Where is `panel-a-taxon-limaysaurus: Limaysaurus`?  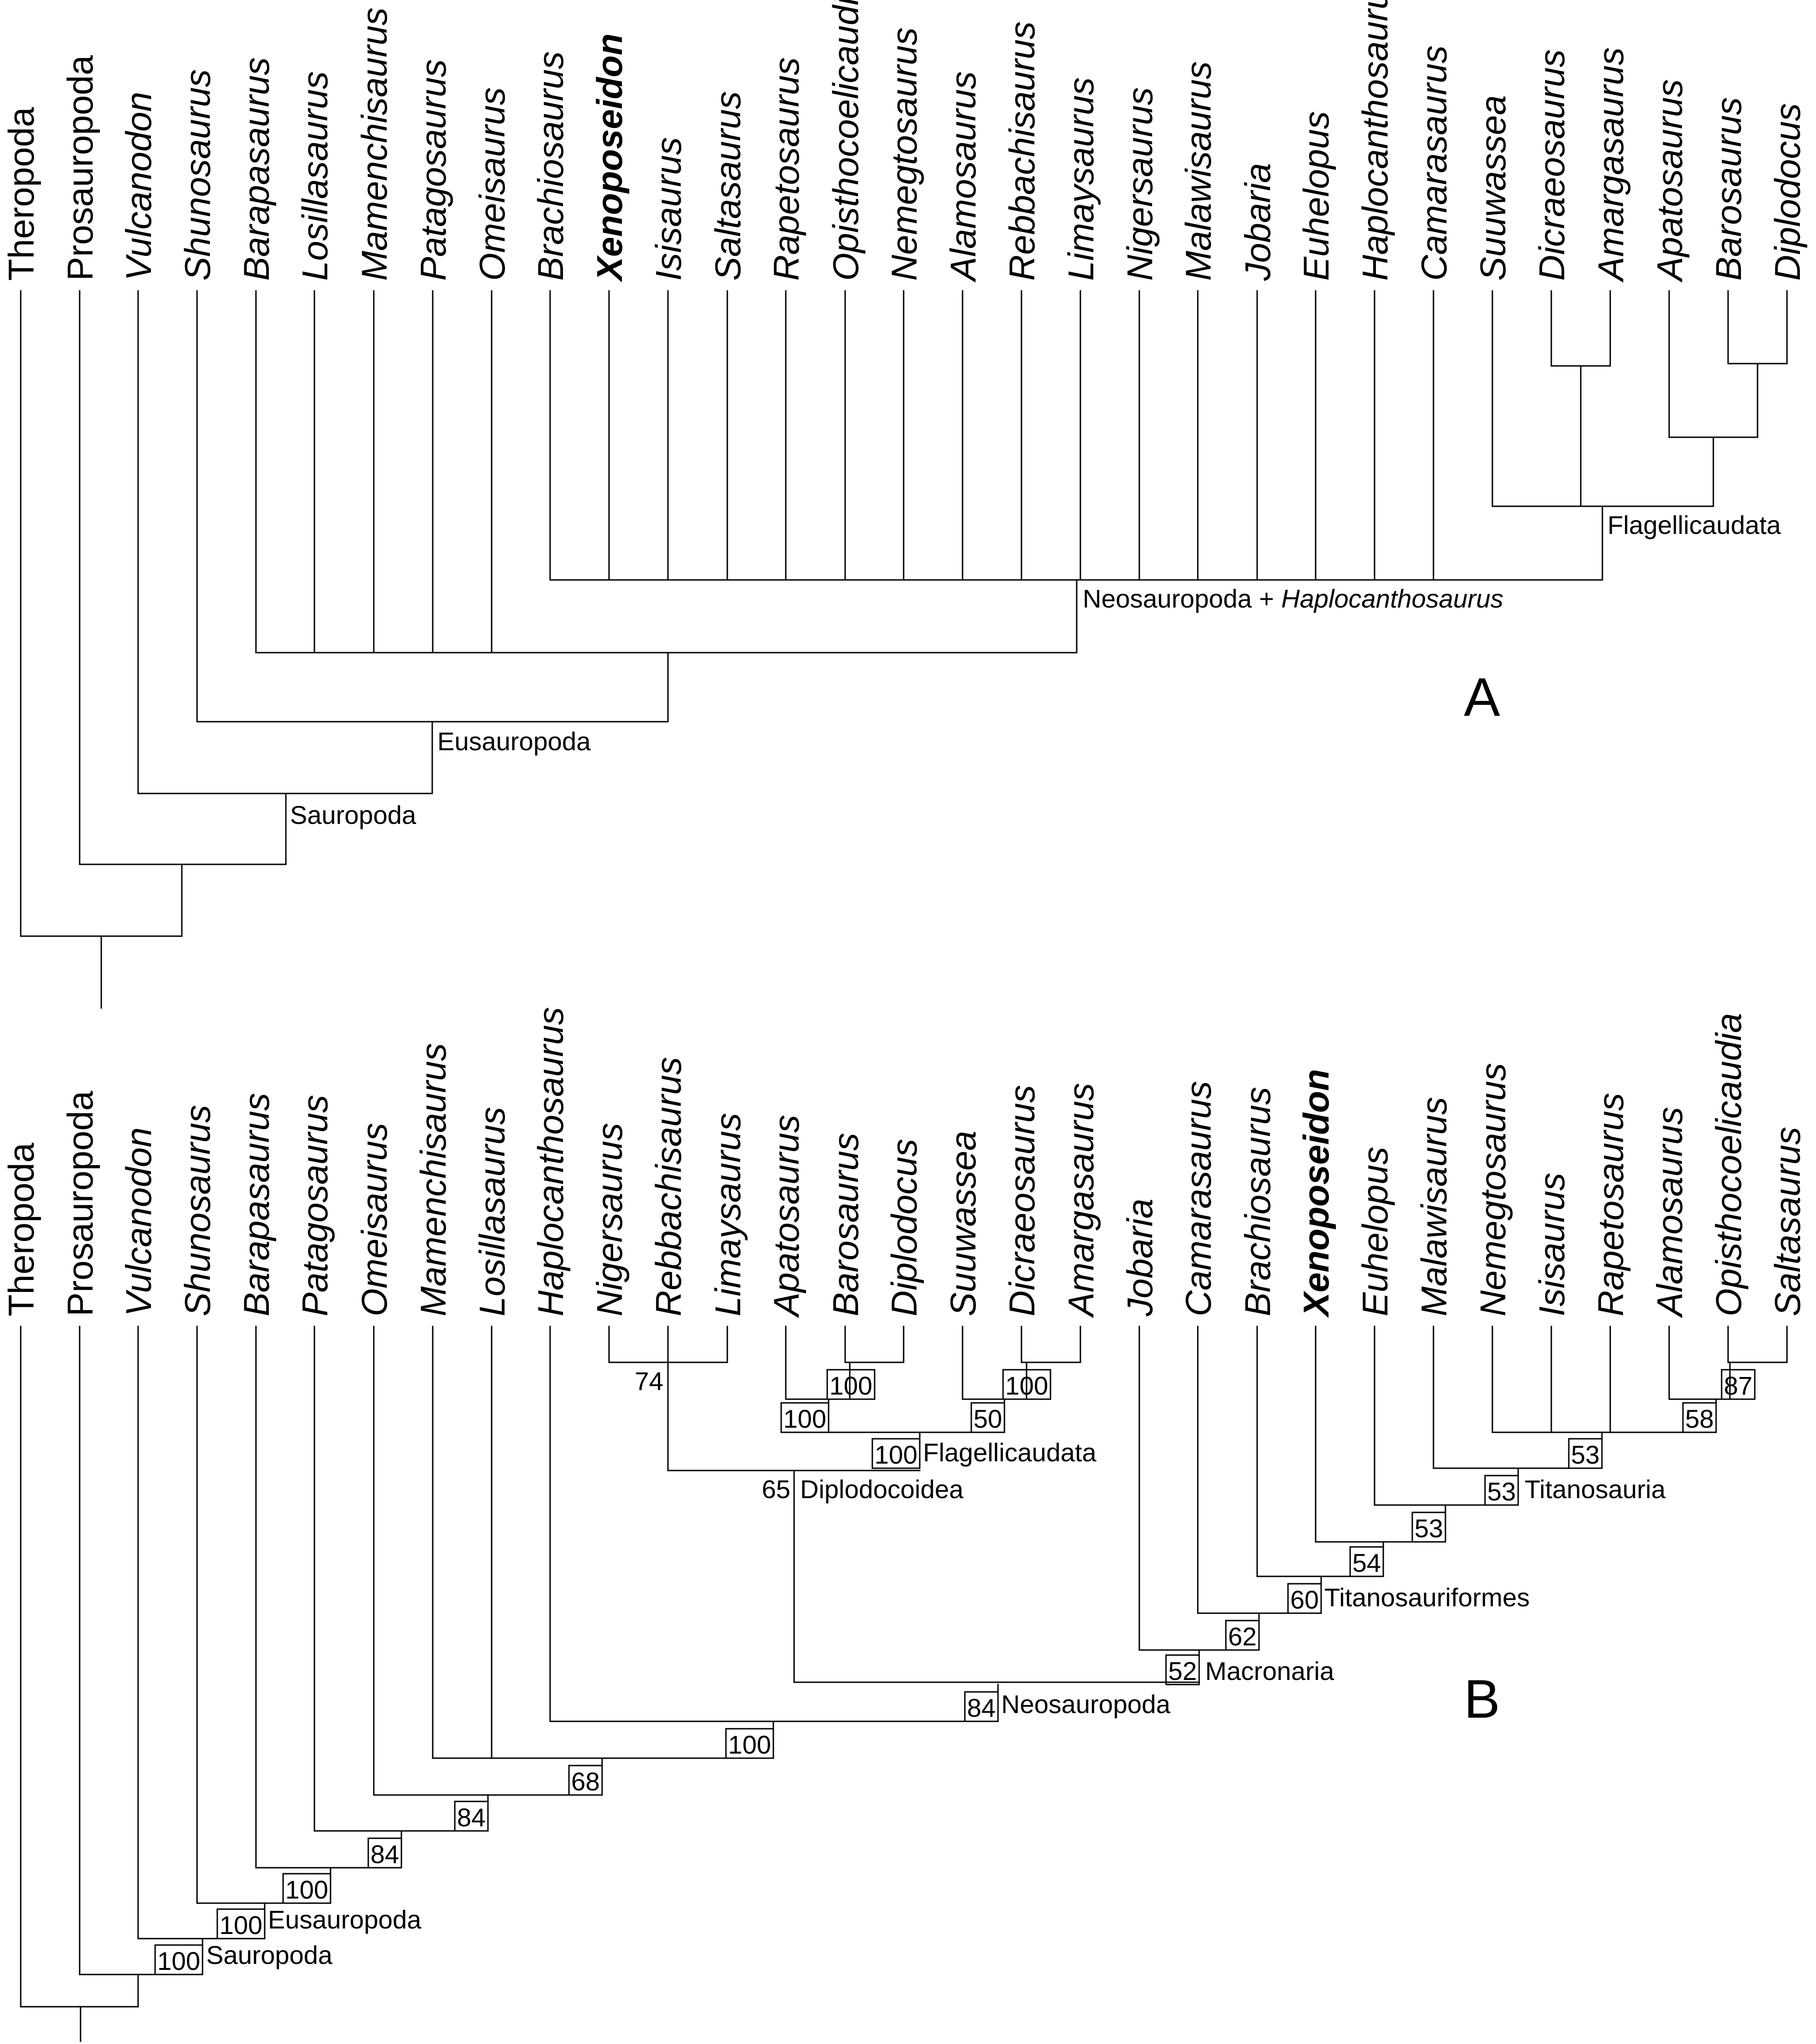 panel-a-taxon-limaysaurus: Limaysaurus is located at coordinates (1081, 179).